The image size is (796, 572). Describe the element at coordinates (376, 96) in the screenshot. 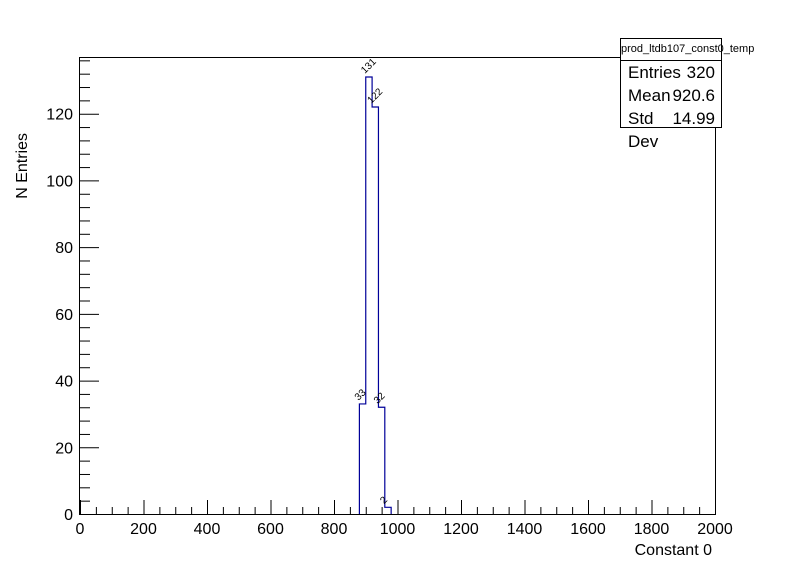

I see `bin-count-label: 122` at that location.